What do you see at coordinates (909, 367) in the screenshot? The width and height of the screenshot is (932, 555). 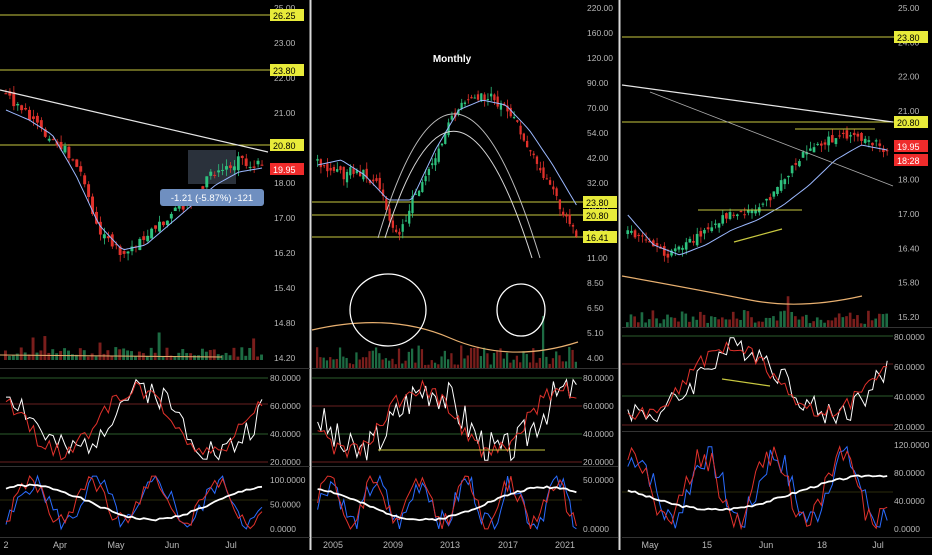 I see `rsi-tick-label: 60.0000` at bounding box center [909, 367].